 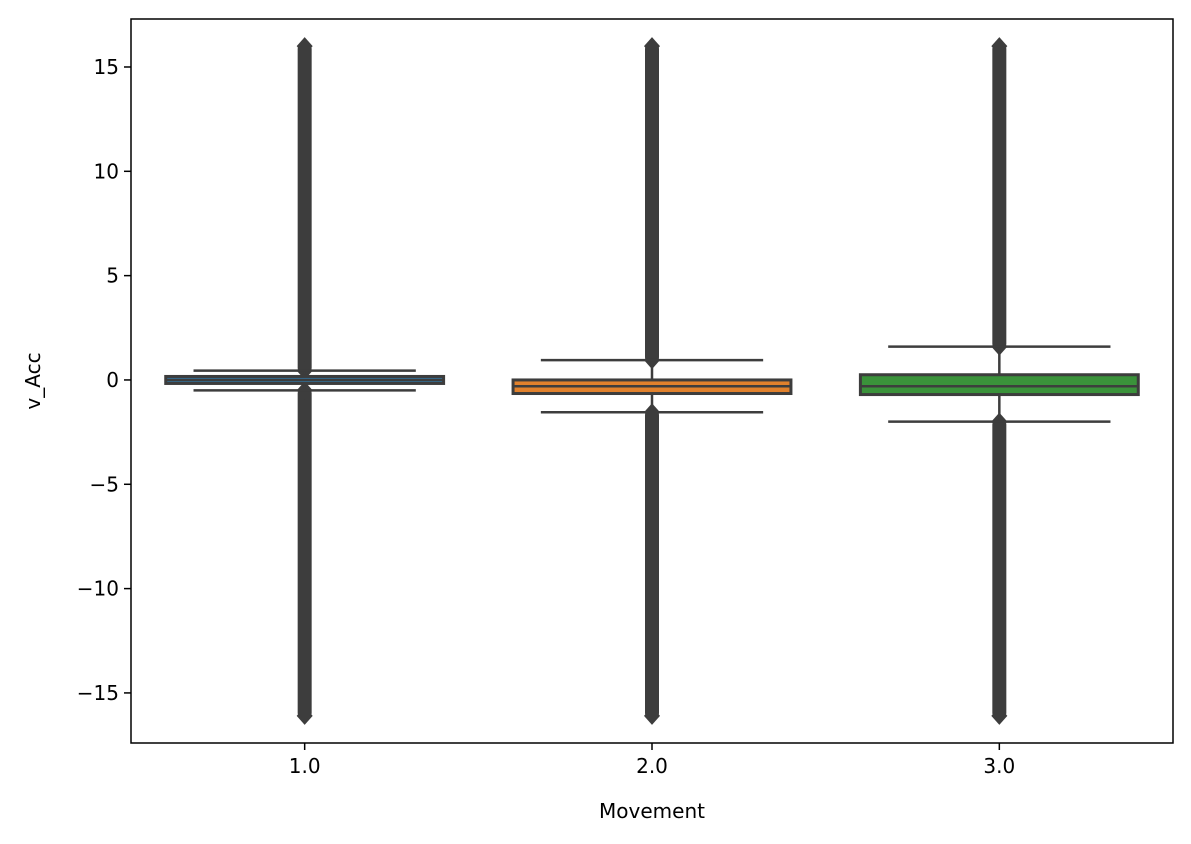 What do you see at coordinates (999, 196) in the screenshot?
I see `outliers-3.0-high` at bounding box center [999, 196].